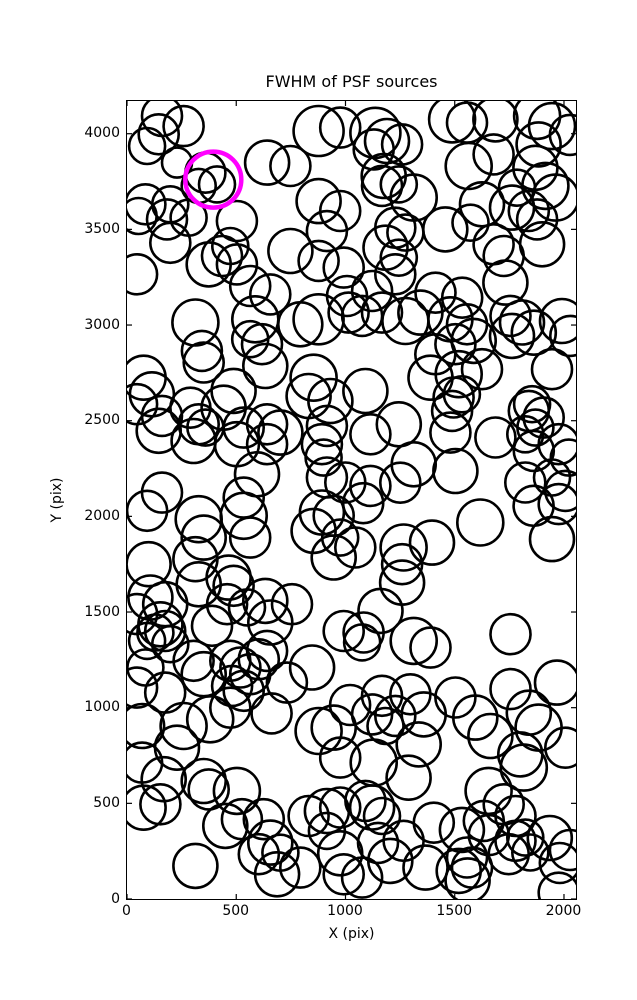 The width and height of the screenshot is (637, 1000). Describe the element at coordinates (102, 133) in the screenshot. I see `y-tick-label: 4000` at that location.